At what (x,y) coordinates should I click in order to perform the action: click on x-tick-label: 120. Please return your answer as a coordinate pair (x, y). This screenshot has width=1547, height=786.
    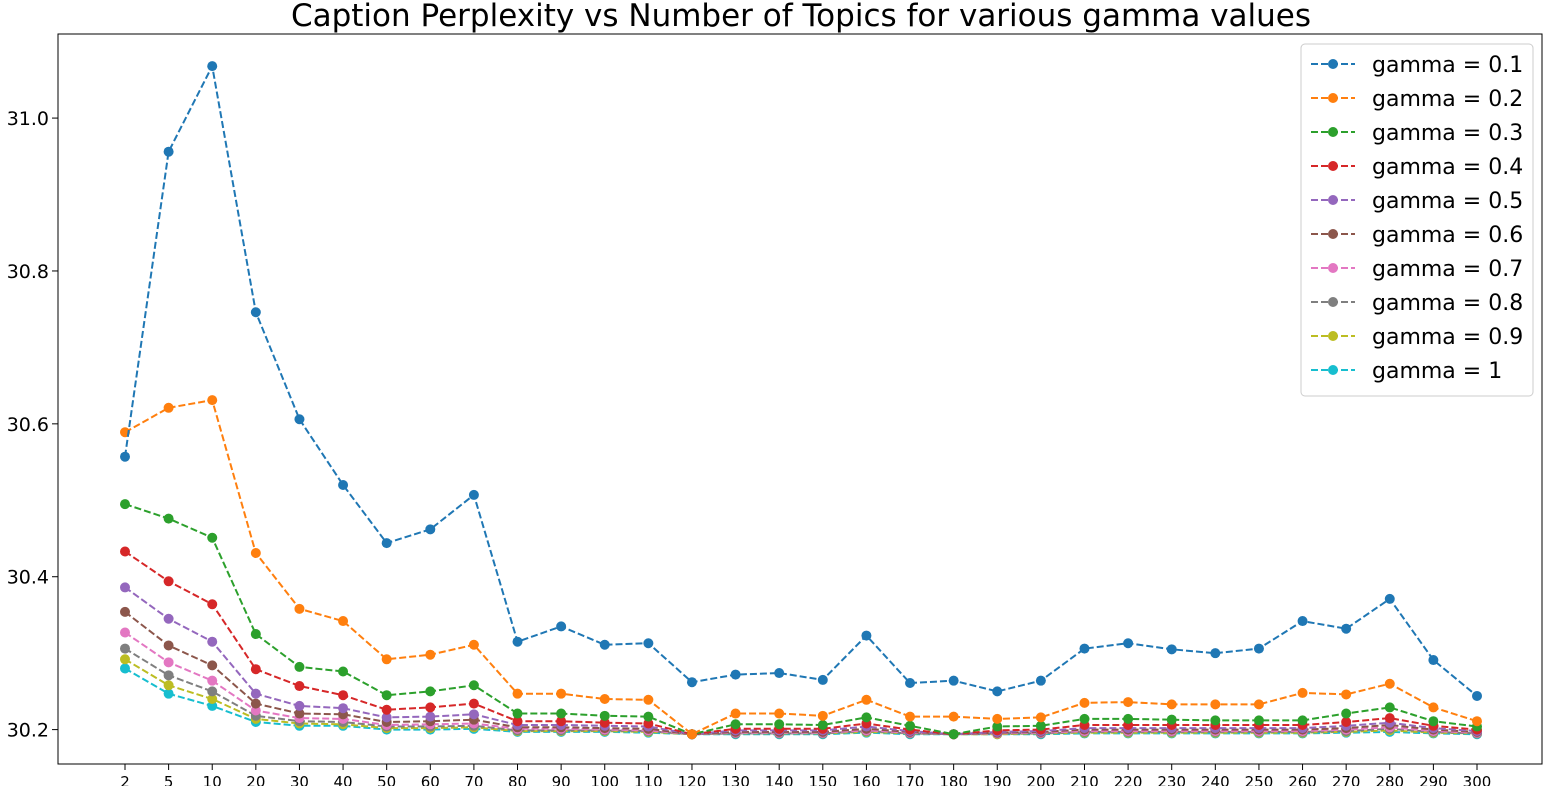
    Looking at the image, I should click on (692, 779).